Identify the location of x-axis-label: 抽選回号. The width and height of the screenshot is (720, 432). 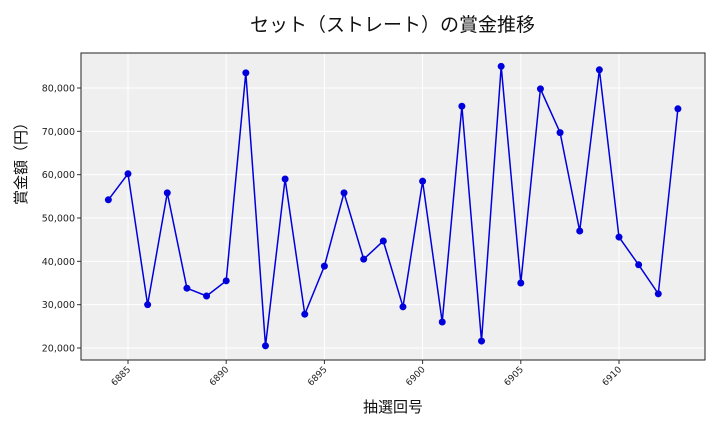
(392, 407).